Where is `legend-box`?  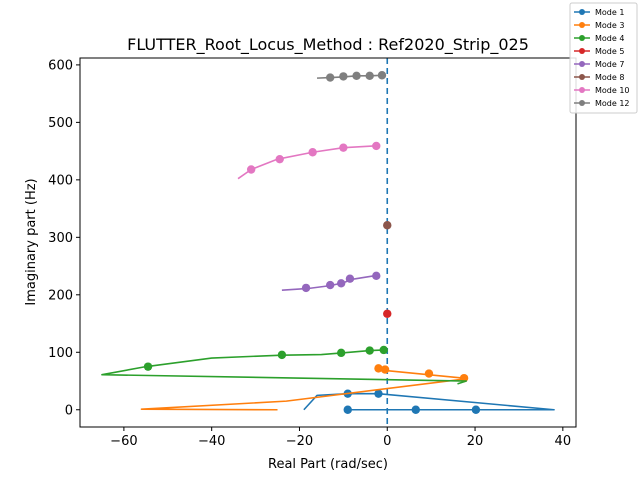 legend-box is located at coordinates (603, 58).